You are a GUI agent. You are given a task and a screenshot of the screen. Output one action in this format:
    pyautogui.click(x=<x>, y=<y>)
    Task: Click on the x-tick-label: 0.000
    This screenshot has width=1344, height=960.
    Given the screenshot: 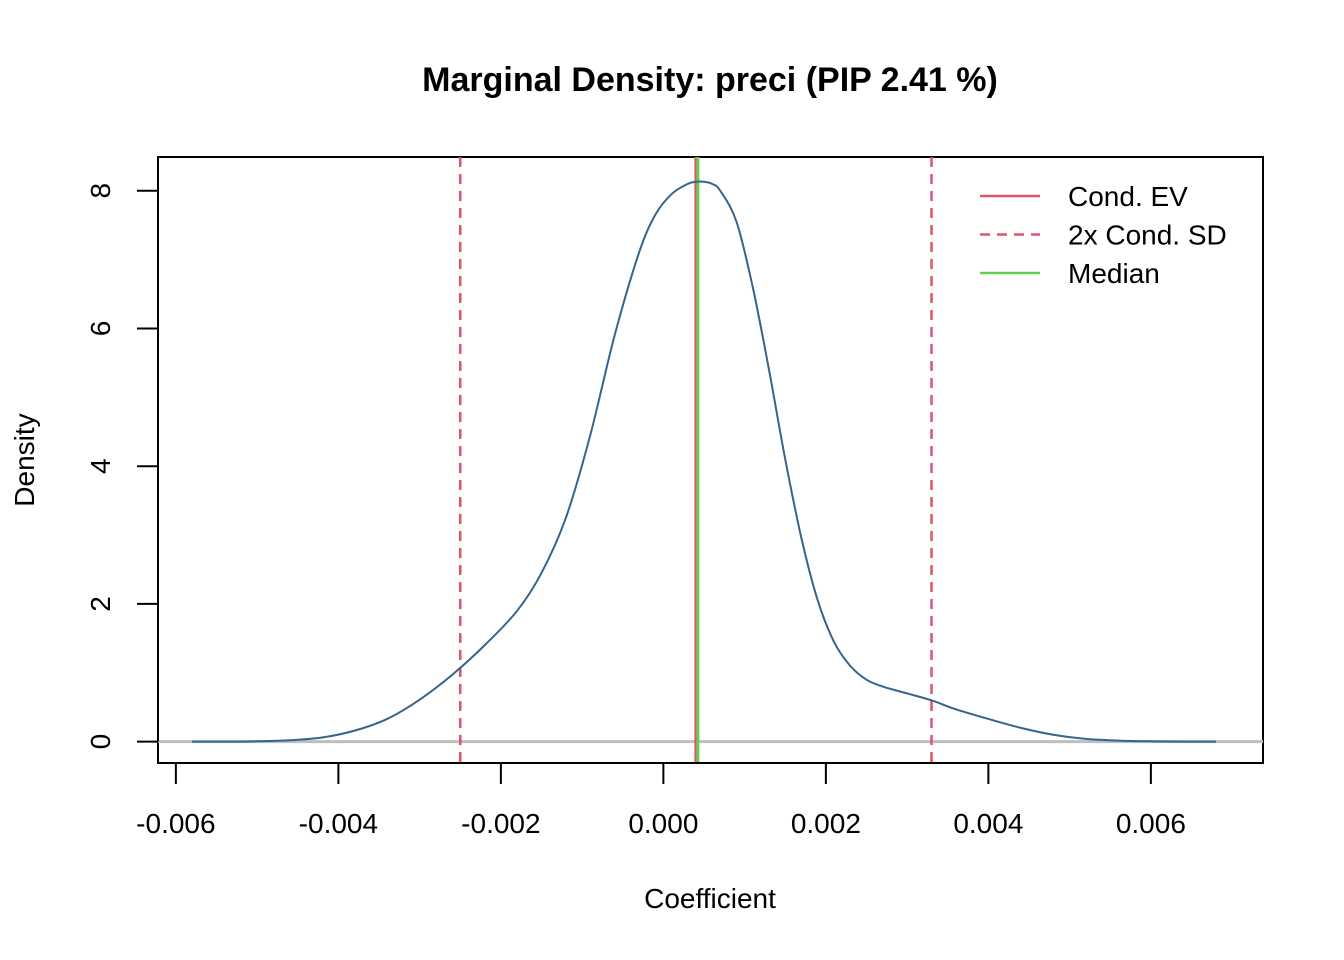 What is the action you would take?
    pyautogui.click(x=663, y=823)
    